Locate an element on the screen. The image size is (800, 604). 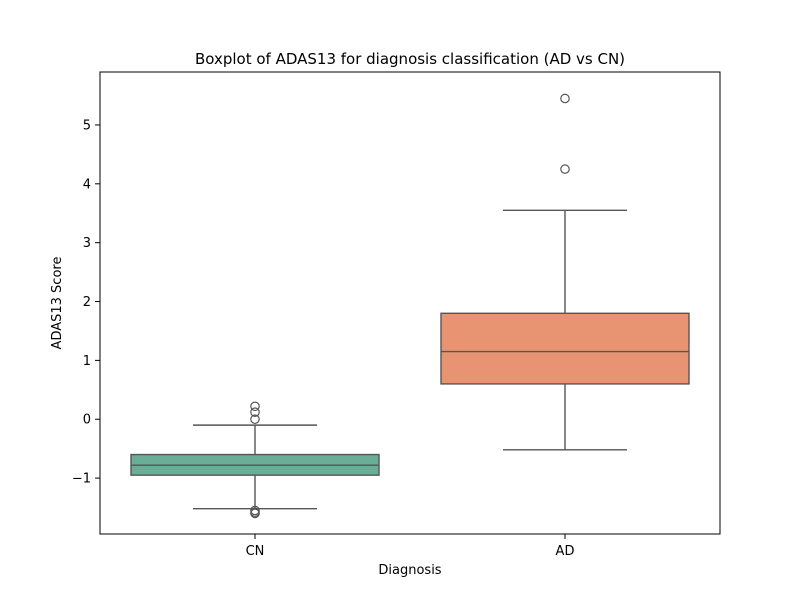
y-axis-label: ADAS13 Score is located at coordinates (57, 303).